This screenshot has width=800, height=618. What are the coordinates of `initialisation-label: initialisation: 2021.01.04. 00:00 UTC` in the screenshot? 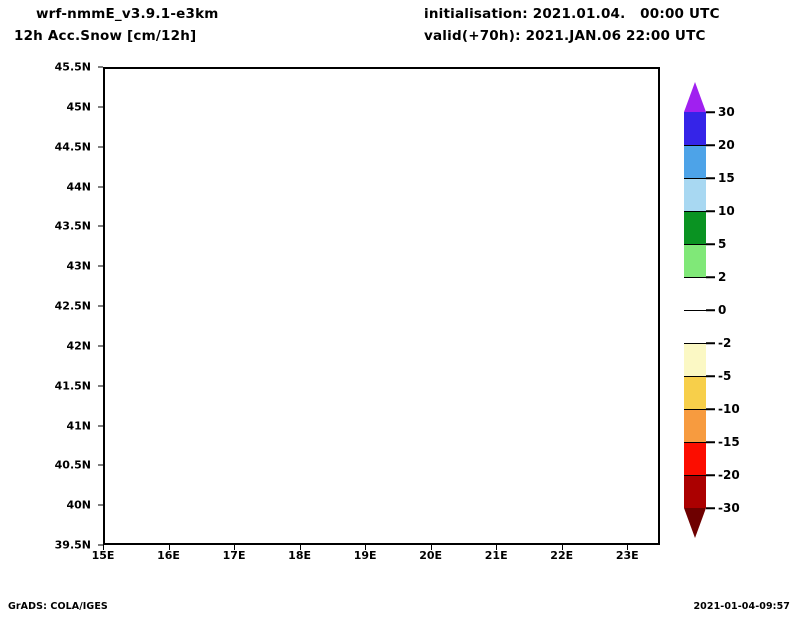 It's located at (572, 14).